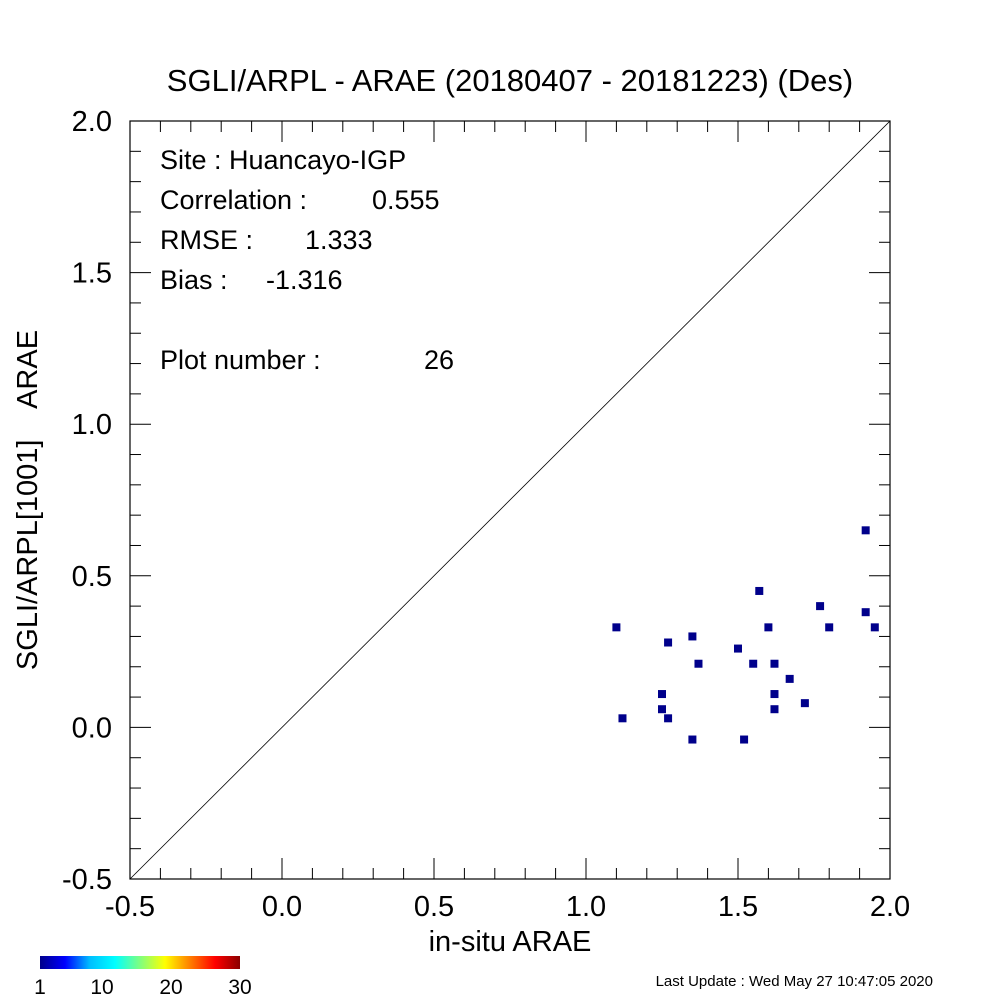 The height and width of the screenshot is (1000, 1000). What do you see at coordinates (28, 500) in the screenshot?
I see `y-axis-label: SGLI/ARPL[1001] ARAE` at bounding box center [28, 500].